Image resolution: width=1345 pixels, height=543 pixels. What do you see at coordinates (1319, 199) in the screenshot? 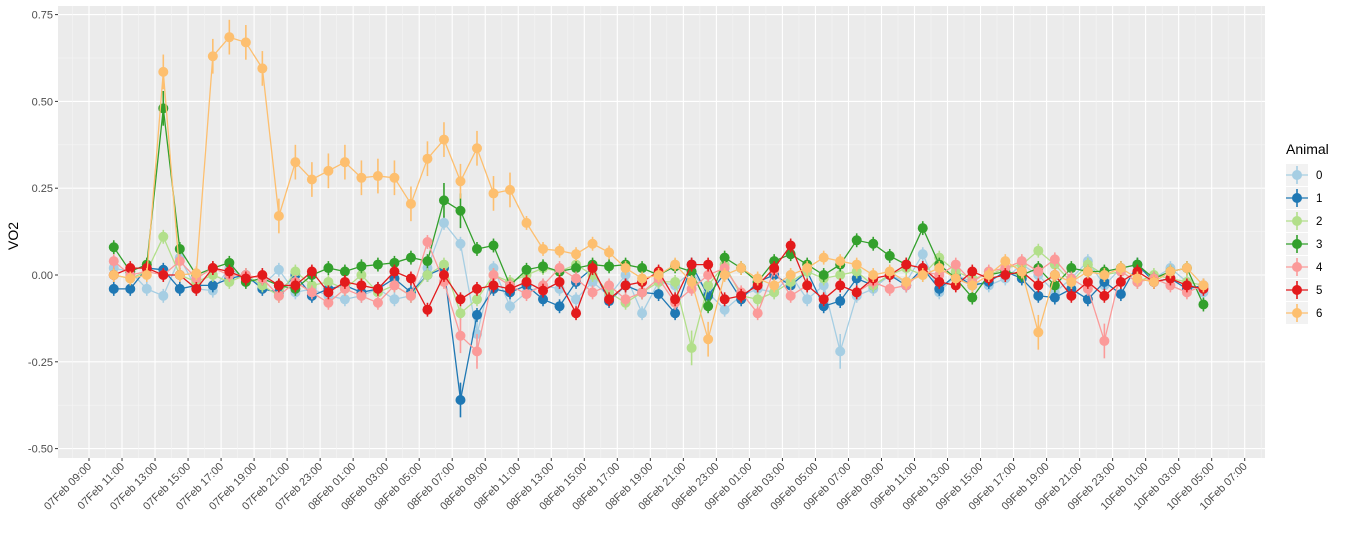
I see `legend-label: 1` at bounding box center [1319, 199].